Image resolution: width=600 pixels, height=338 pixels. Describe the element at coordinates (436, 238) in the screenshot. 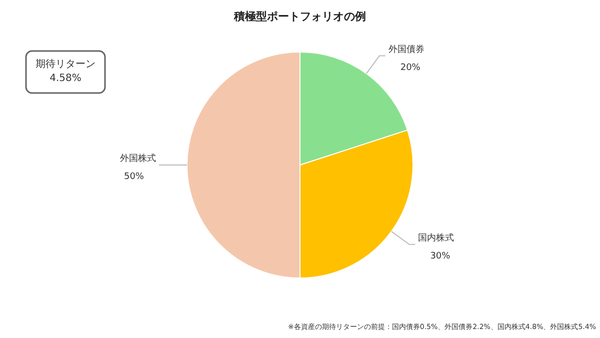

I see `slice-label: 国内株式` at that location.